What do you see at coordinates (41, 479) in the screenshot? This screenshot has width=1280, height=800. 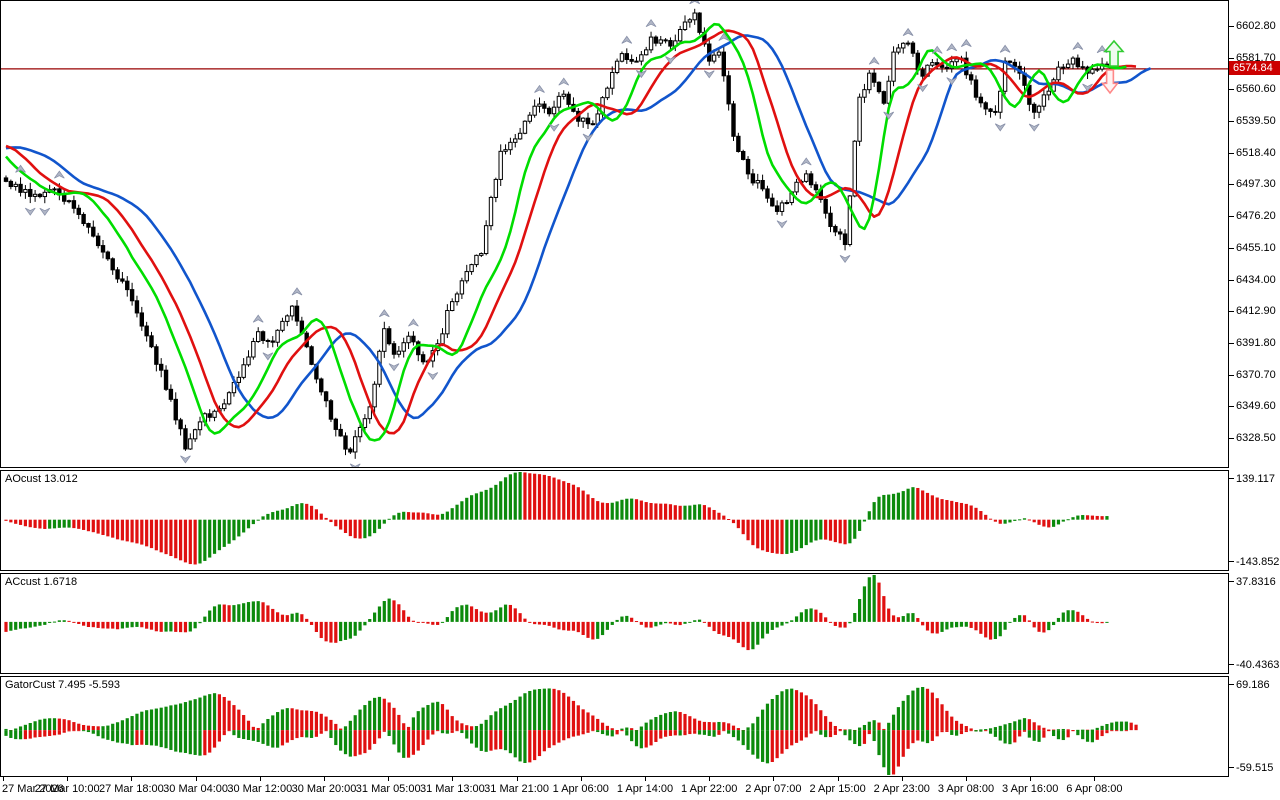 I see `ao-indicator-label: AOcust 13.012` at bounding box center [41, 479].